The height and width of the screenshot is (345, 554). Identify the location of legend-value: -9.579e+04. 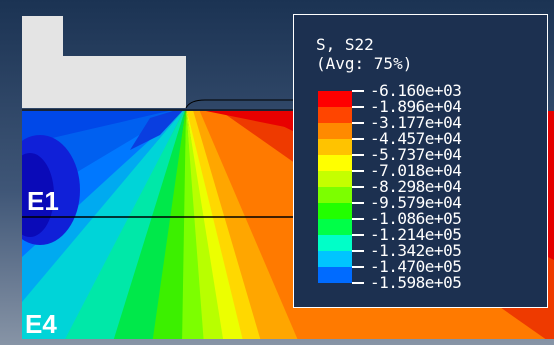
(416, 202).